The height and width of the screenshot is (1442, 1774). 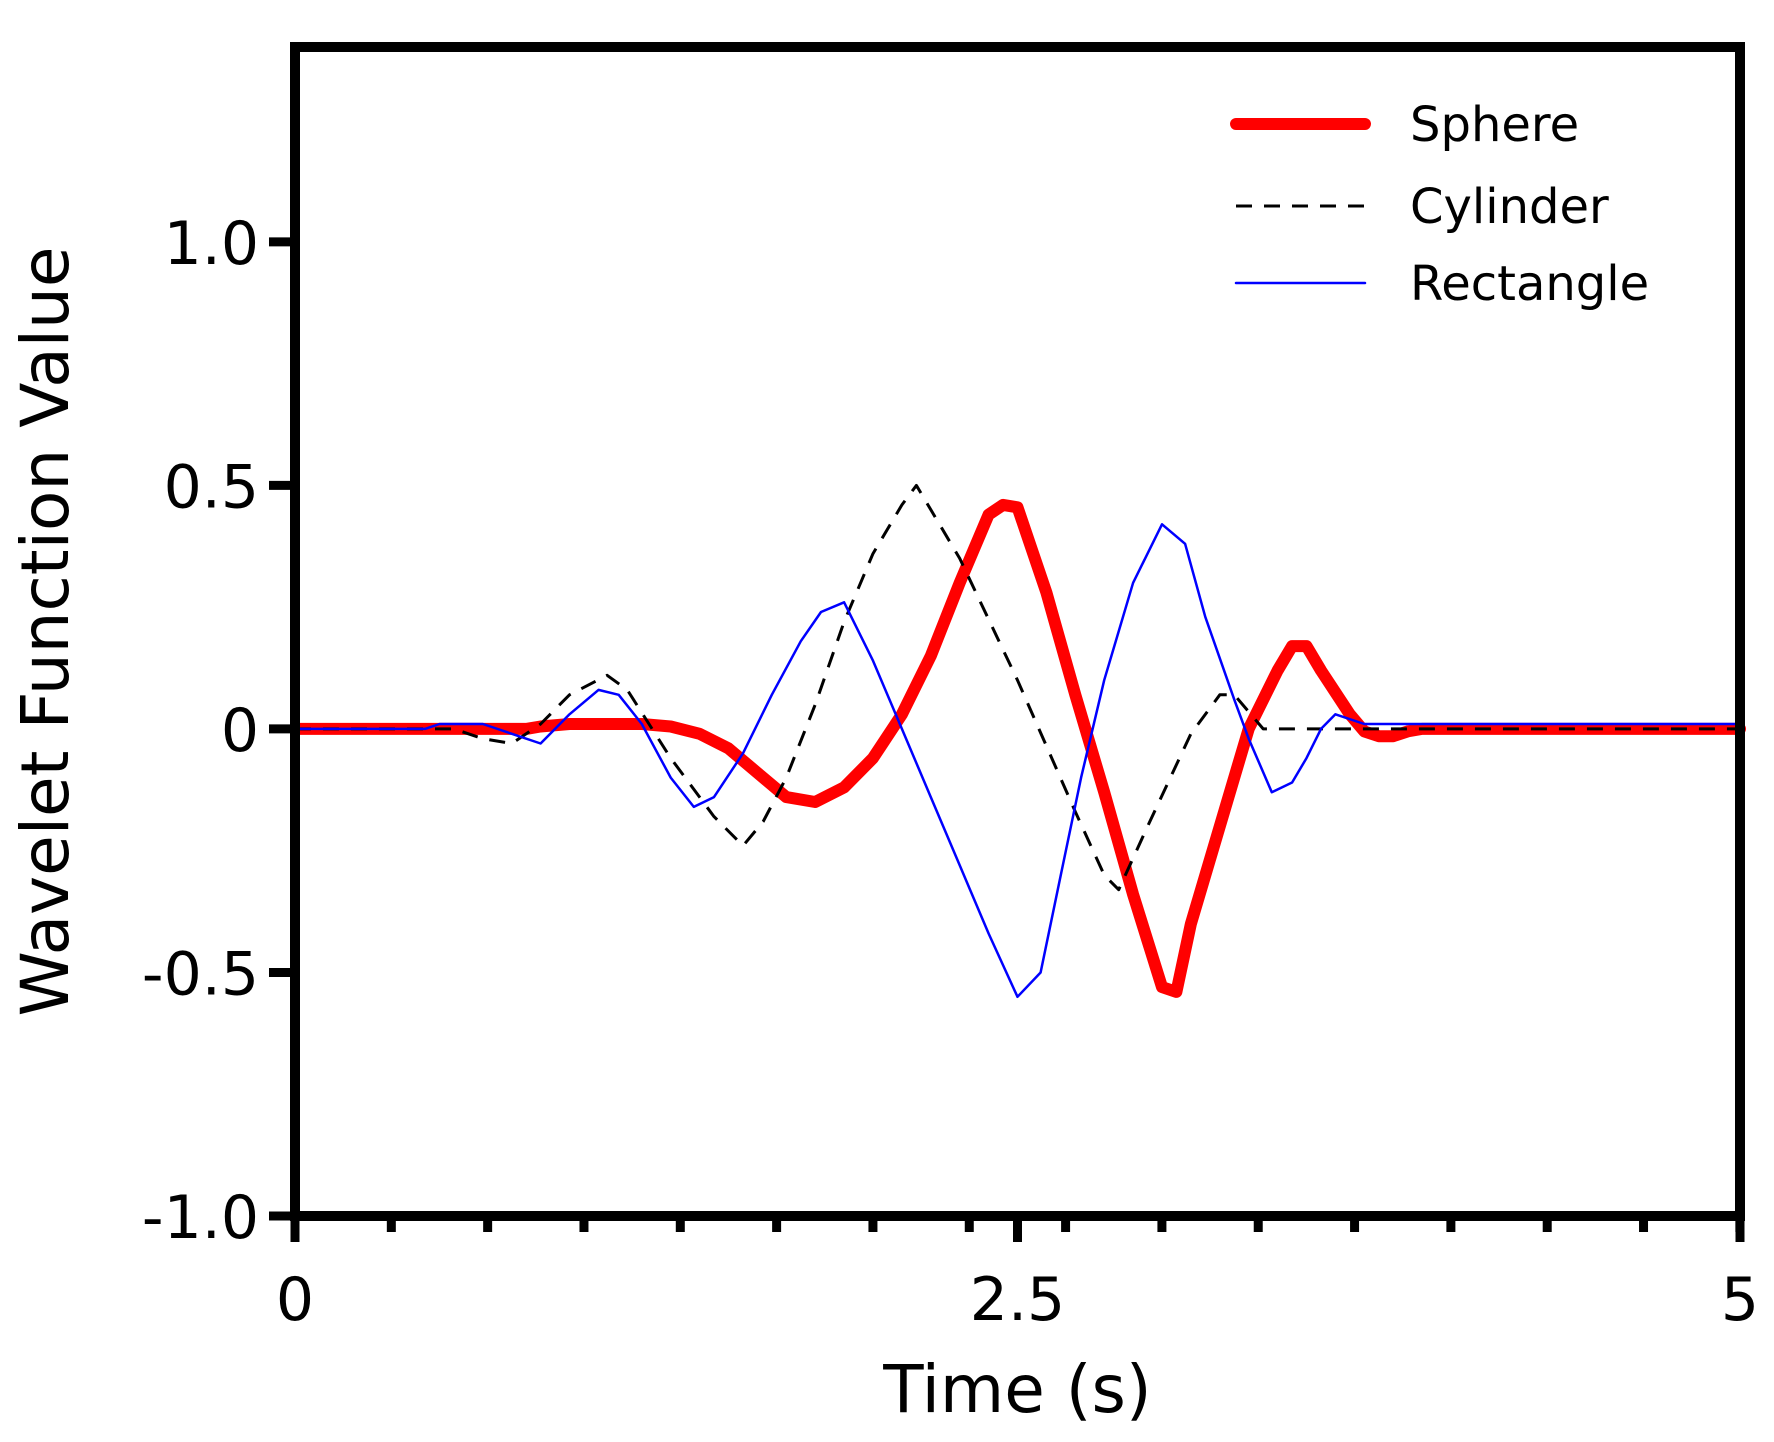 I want to click on x-tick-label: 5, so click(x=1740, y=1300).